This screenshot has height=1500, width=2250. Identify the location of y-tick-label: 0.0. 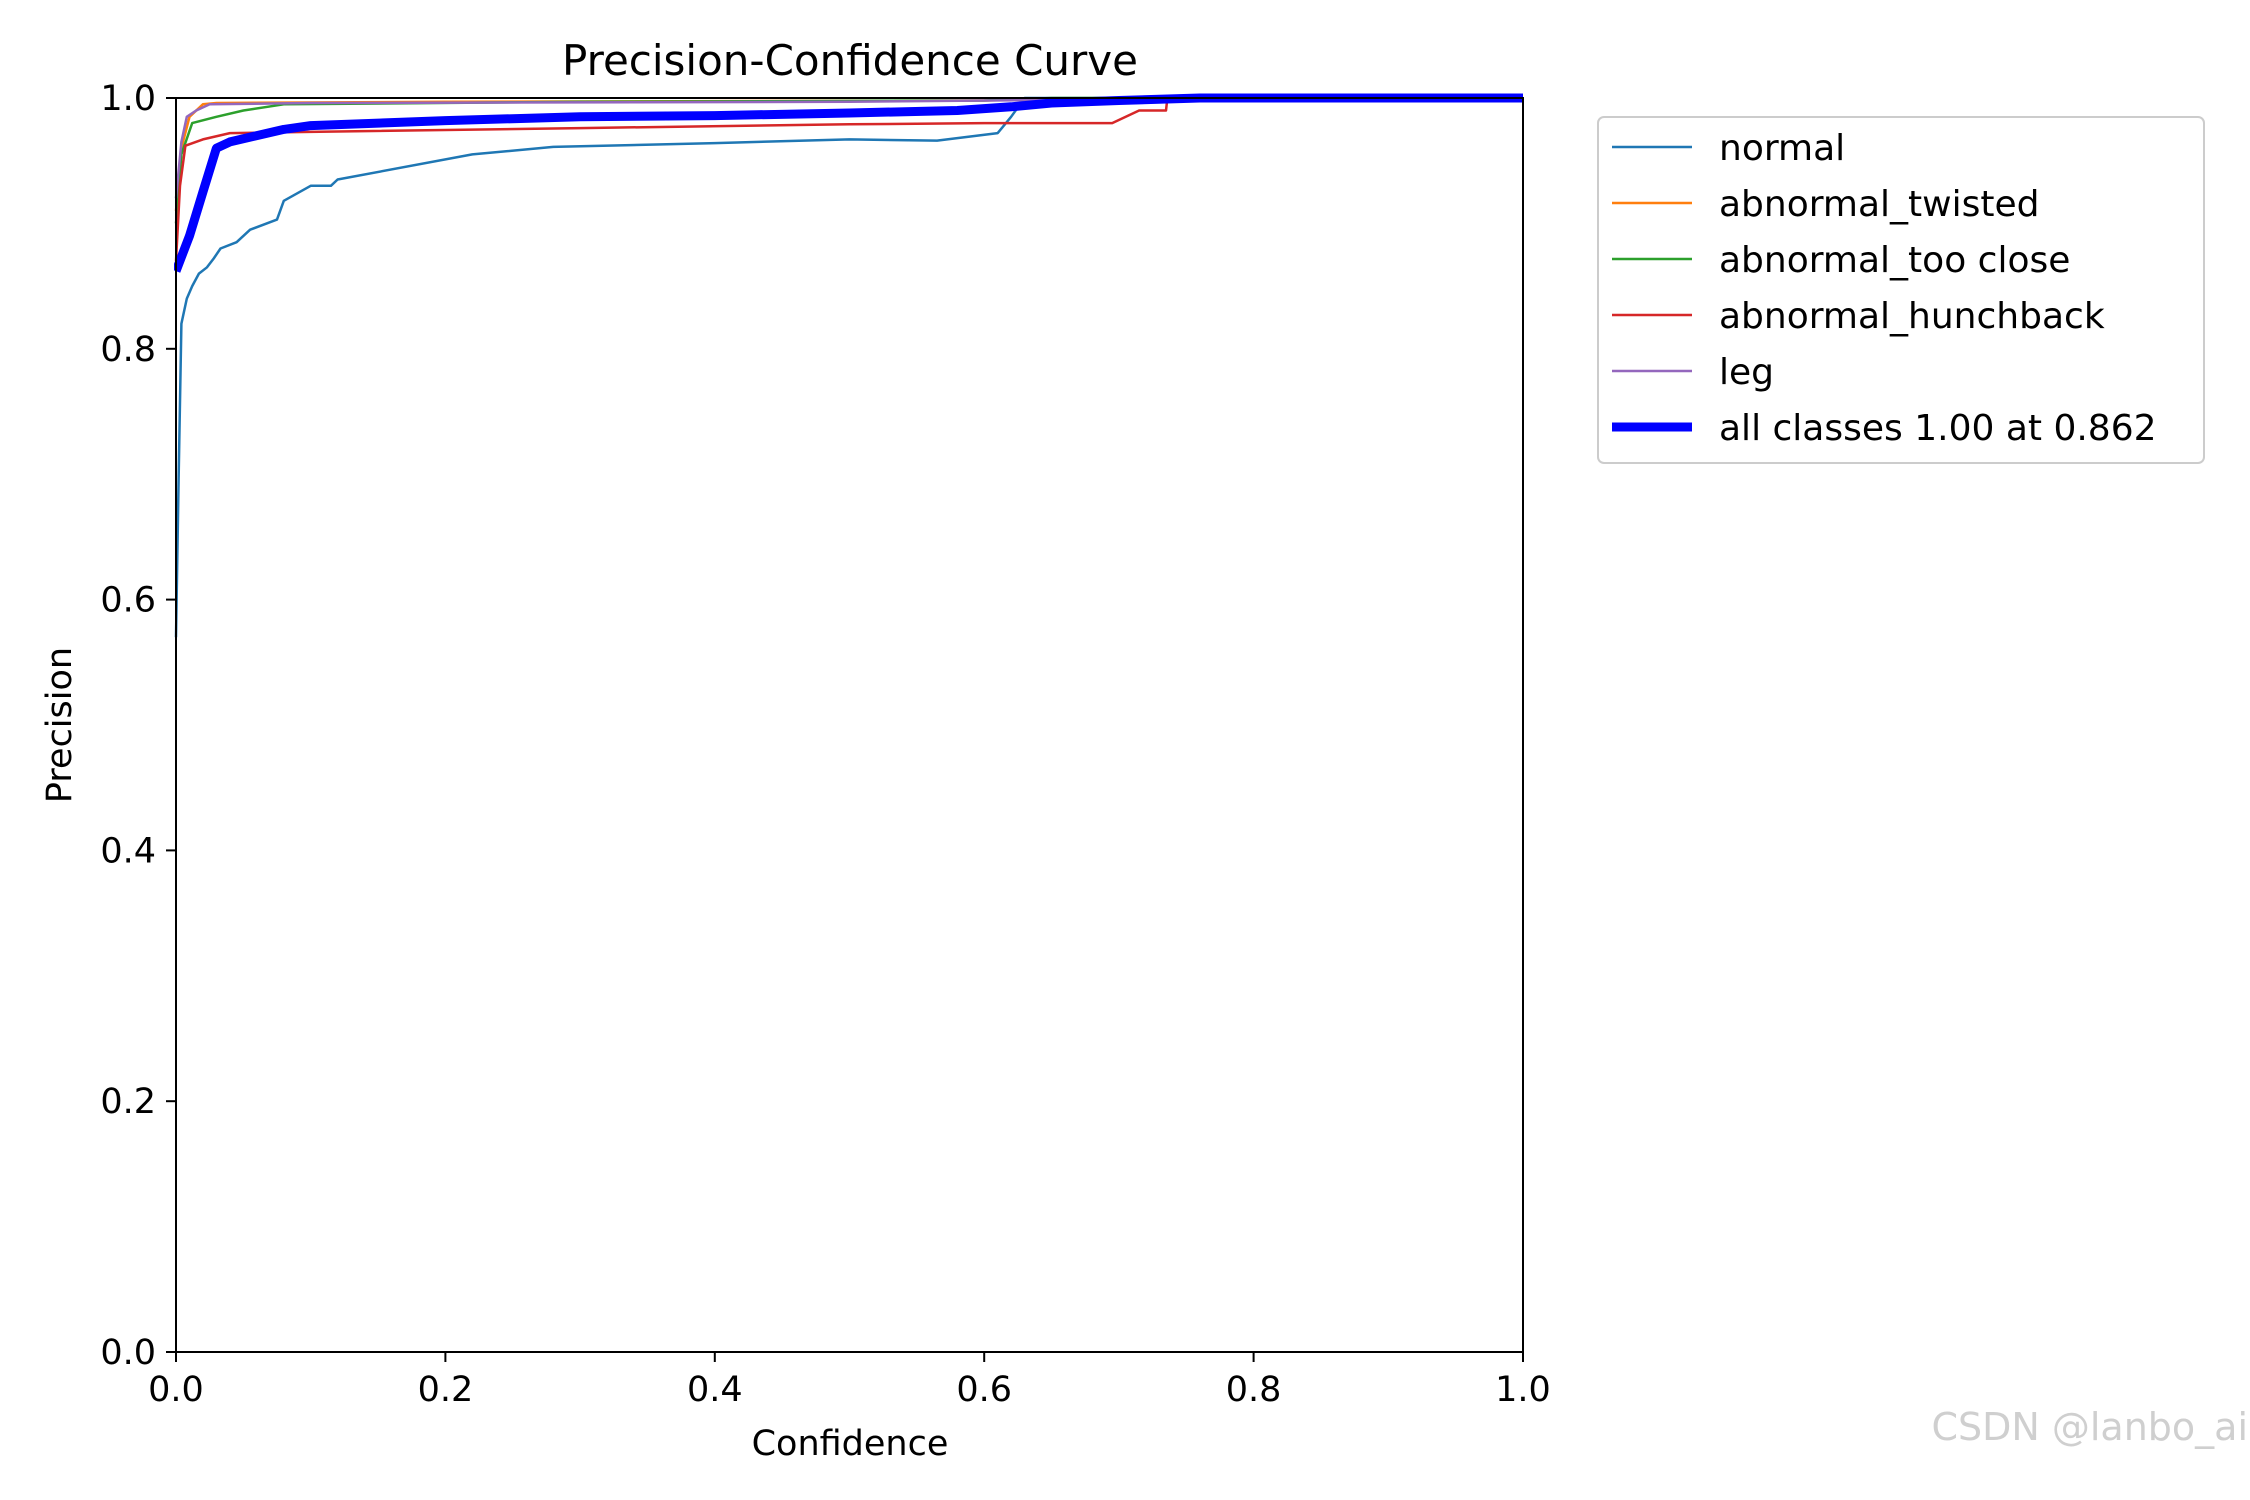
(128, 1353).